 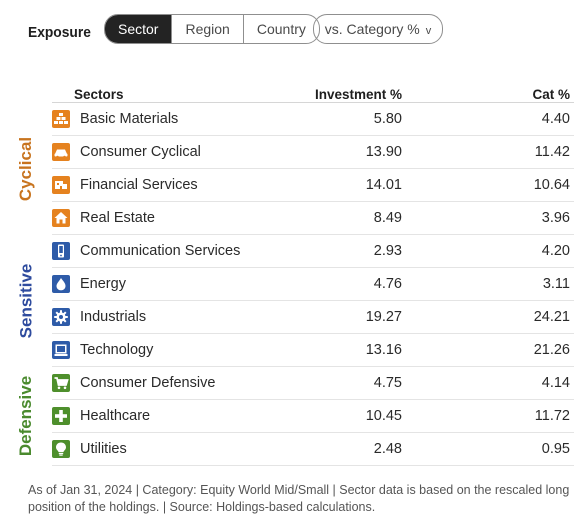 What do you see at coordinates (490, 251) in the screenshot?
I see `category-value: 4.20` at bounding box center [490, 251].